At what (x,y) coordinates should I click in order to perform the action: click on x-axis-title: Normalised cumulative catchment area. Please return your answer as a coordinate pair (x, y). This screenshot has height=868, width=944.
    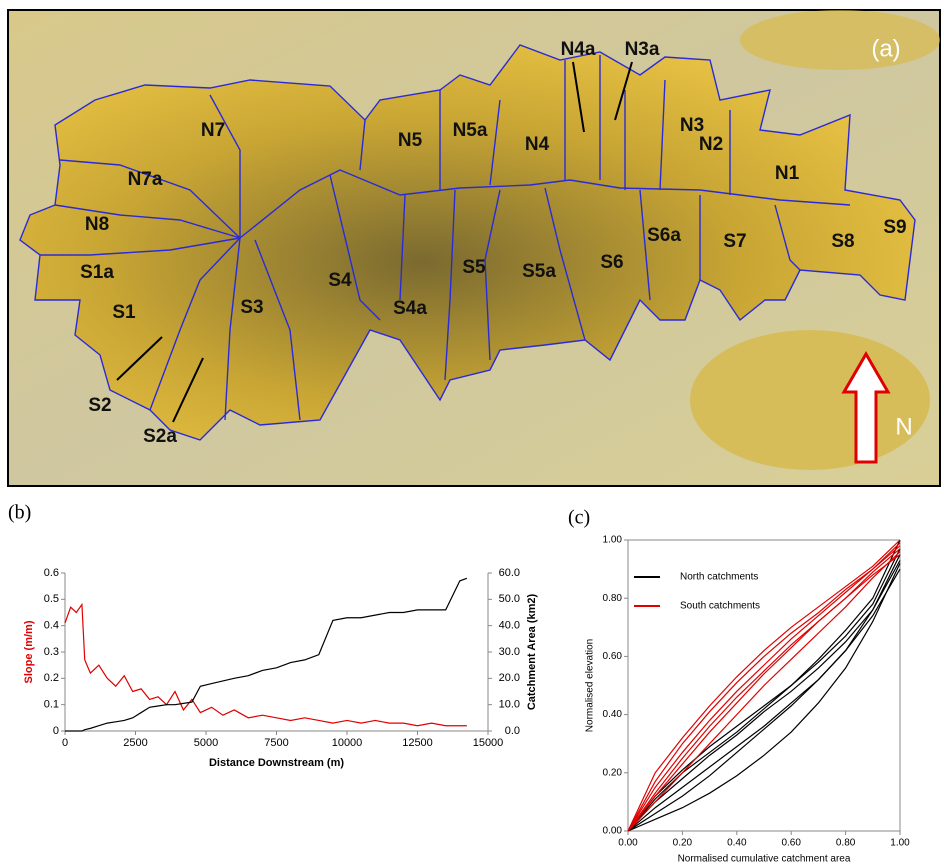
    Looking at the image, I should click on (764, 859).